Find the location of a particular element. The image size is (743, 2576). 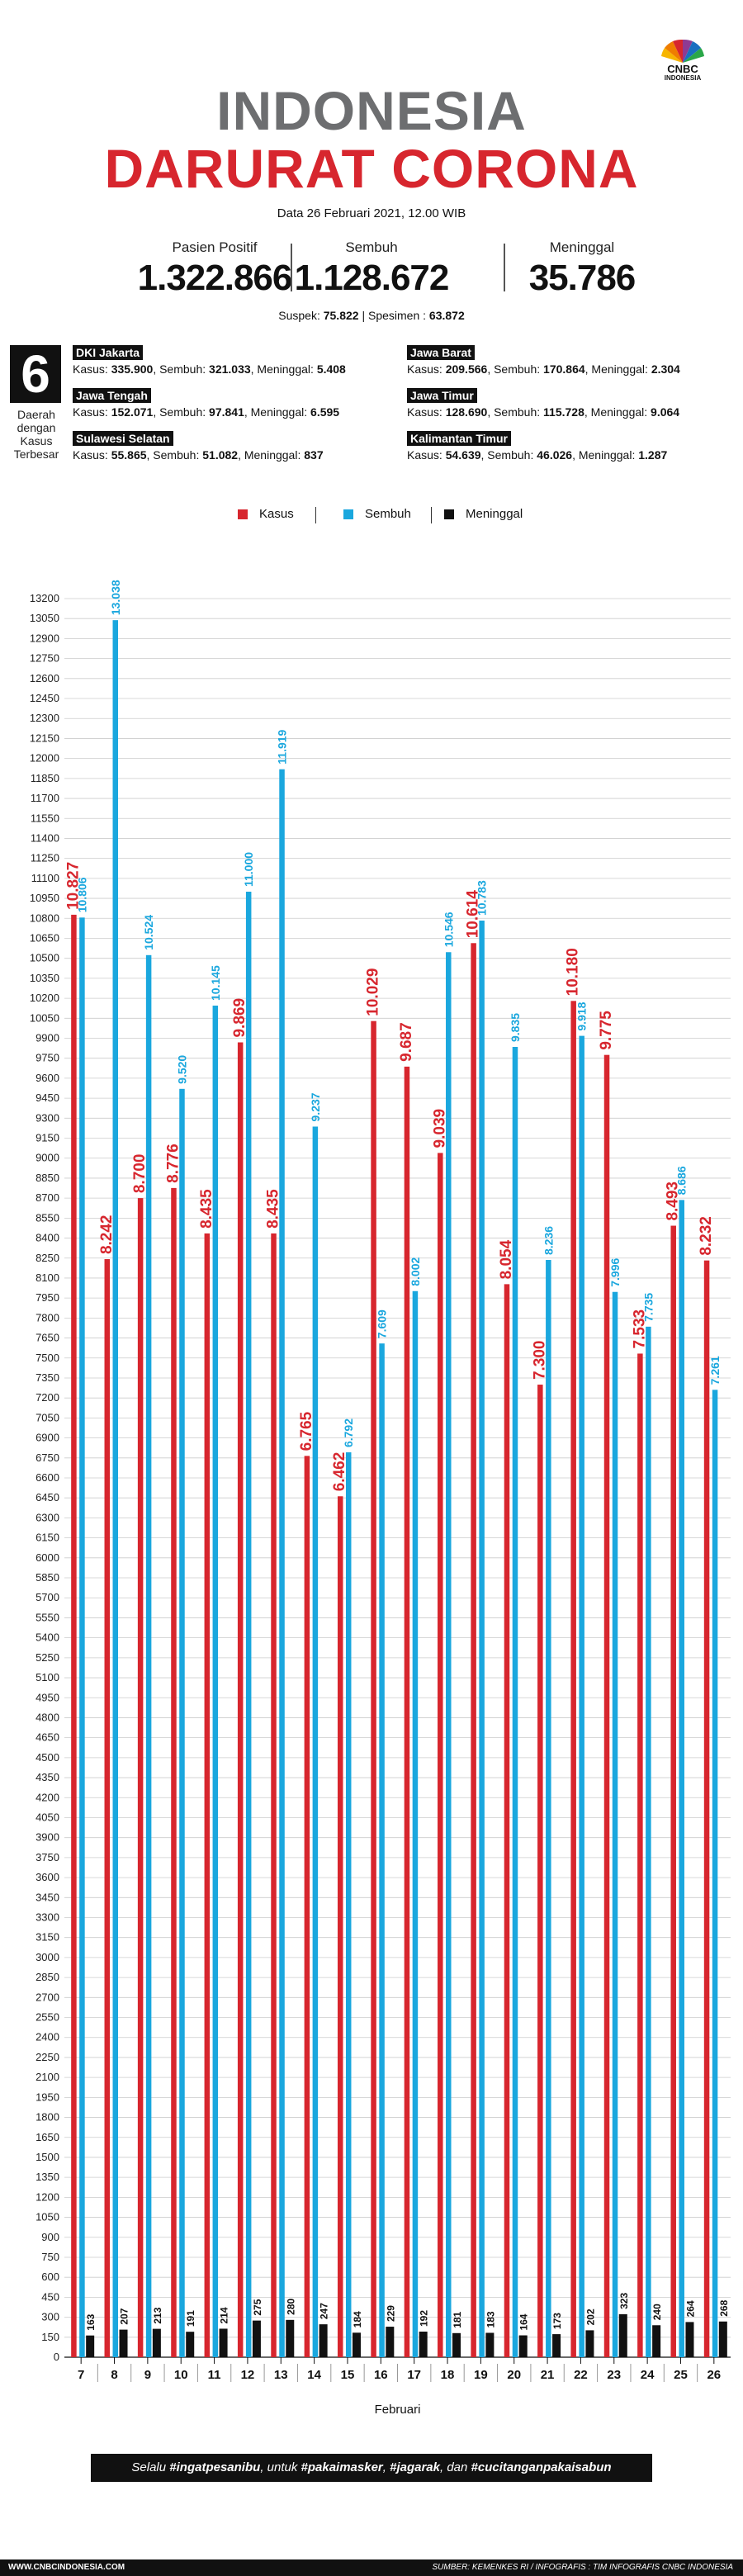

title-line-2: DARURAT CORONA is located at coordinates (372, 168).